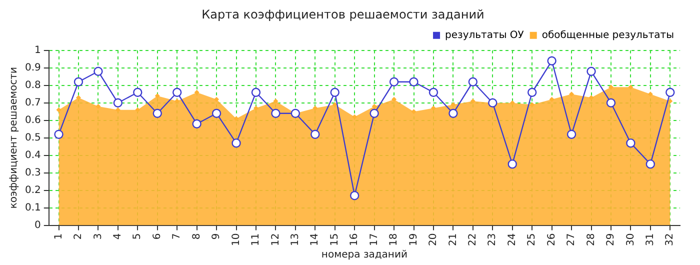 The height and width of the screenshot is (265, 700). What do you see at coordinates (630, 239) in the screenshot?
I see `x-tick-label: 30` at bounding box center [630, 239].